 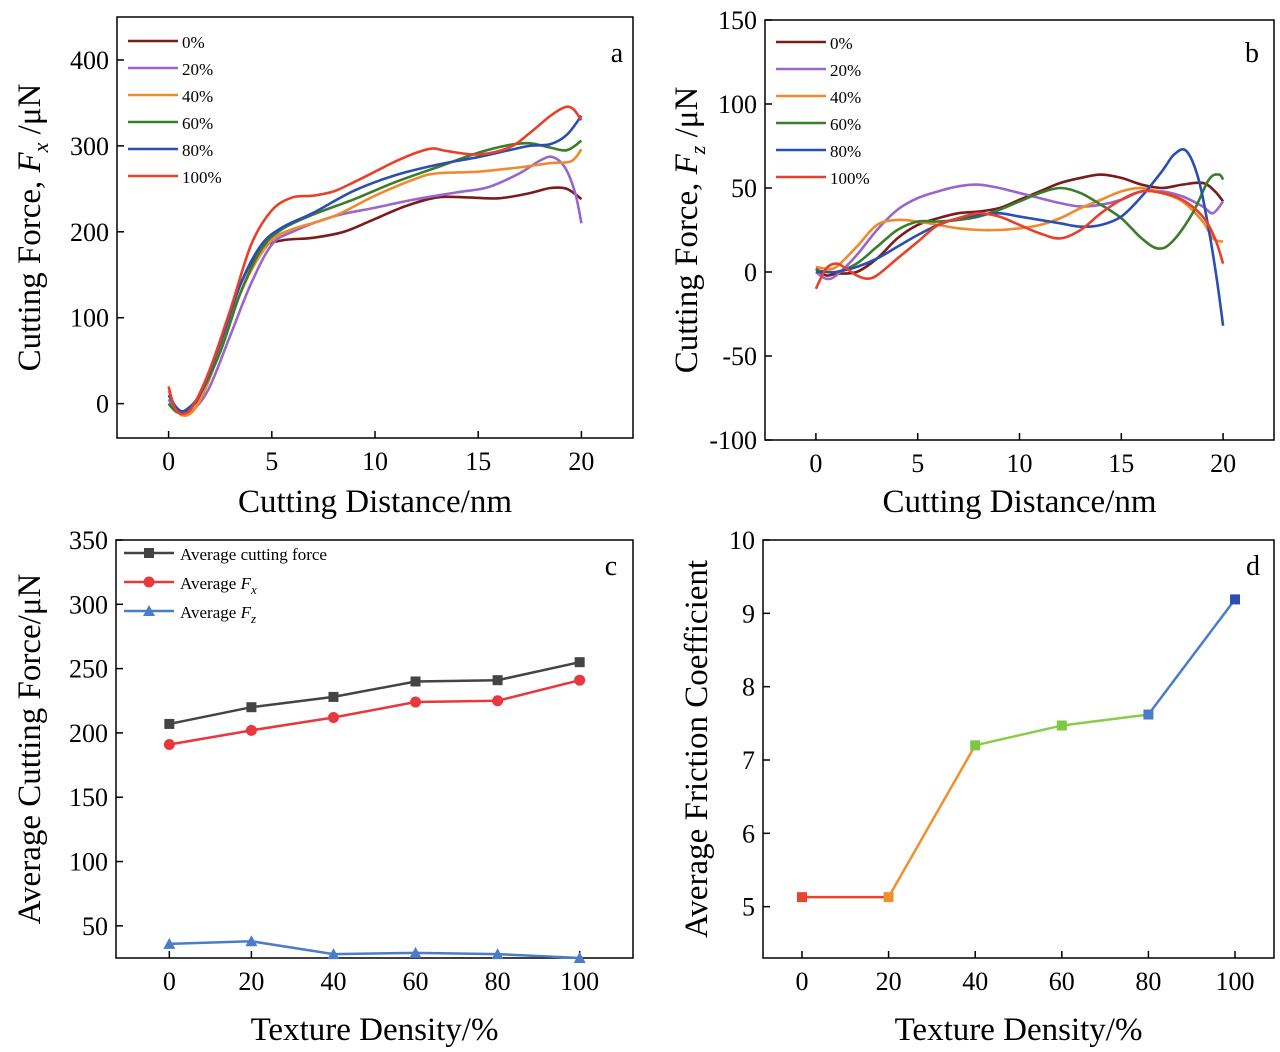 I want to click on panel-letter: b, so click(x=1252, y=53).